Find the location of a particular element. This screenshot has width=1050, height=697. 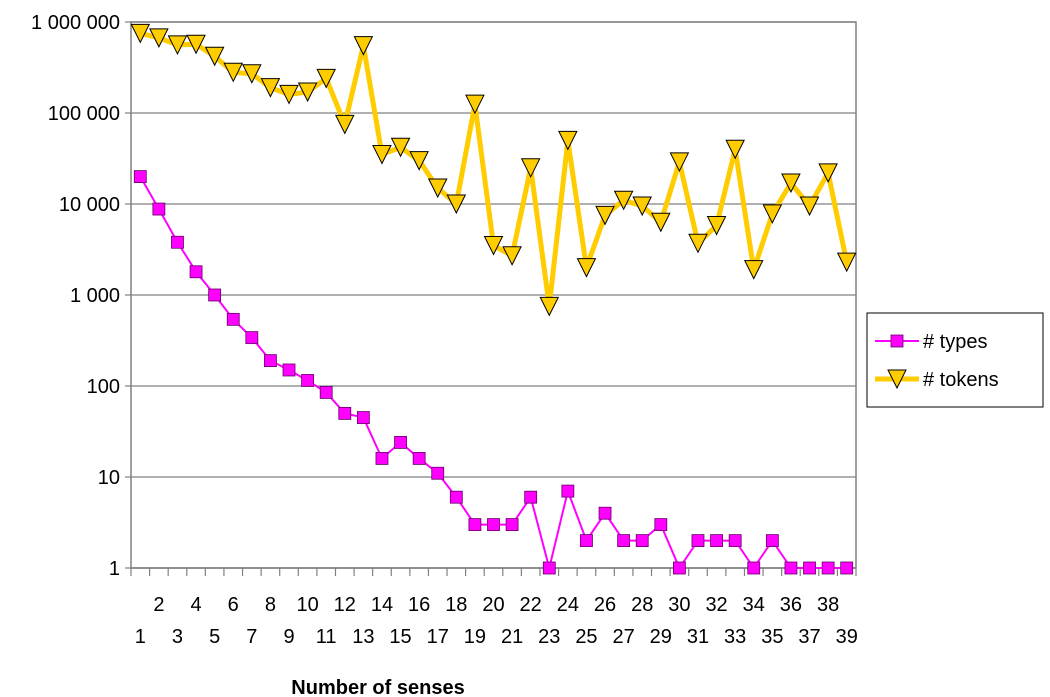

x-tick-label: 20 is located at coordinates (493, 605).